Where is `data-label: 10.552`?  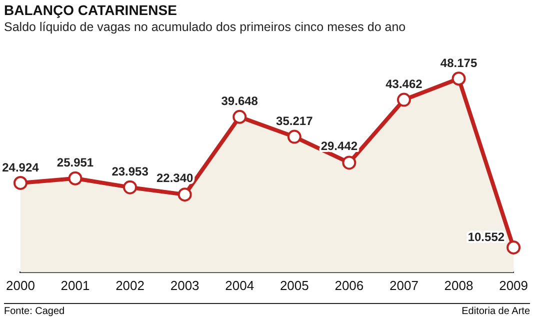
data-label: 10.552 is located at coordinates (486, 237).